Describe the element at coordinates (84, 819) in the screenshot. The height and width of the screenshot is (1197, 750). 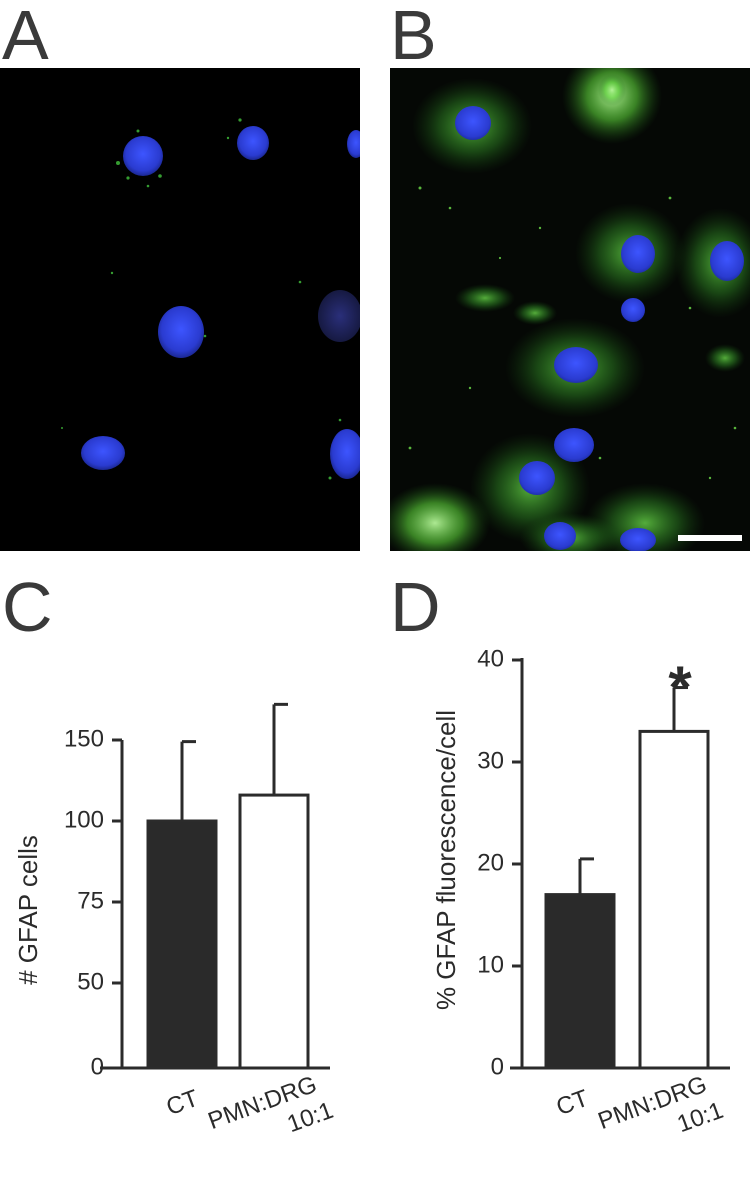
I see `y-tick-label: 100` at that location.